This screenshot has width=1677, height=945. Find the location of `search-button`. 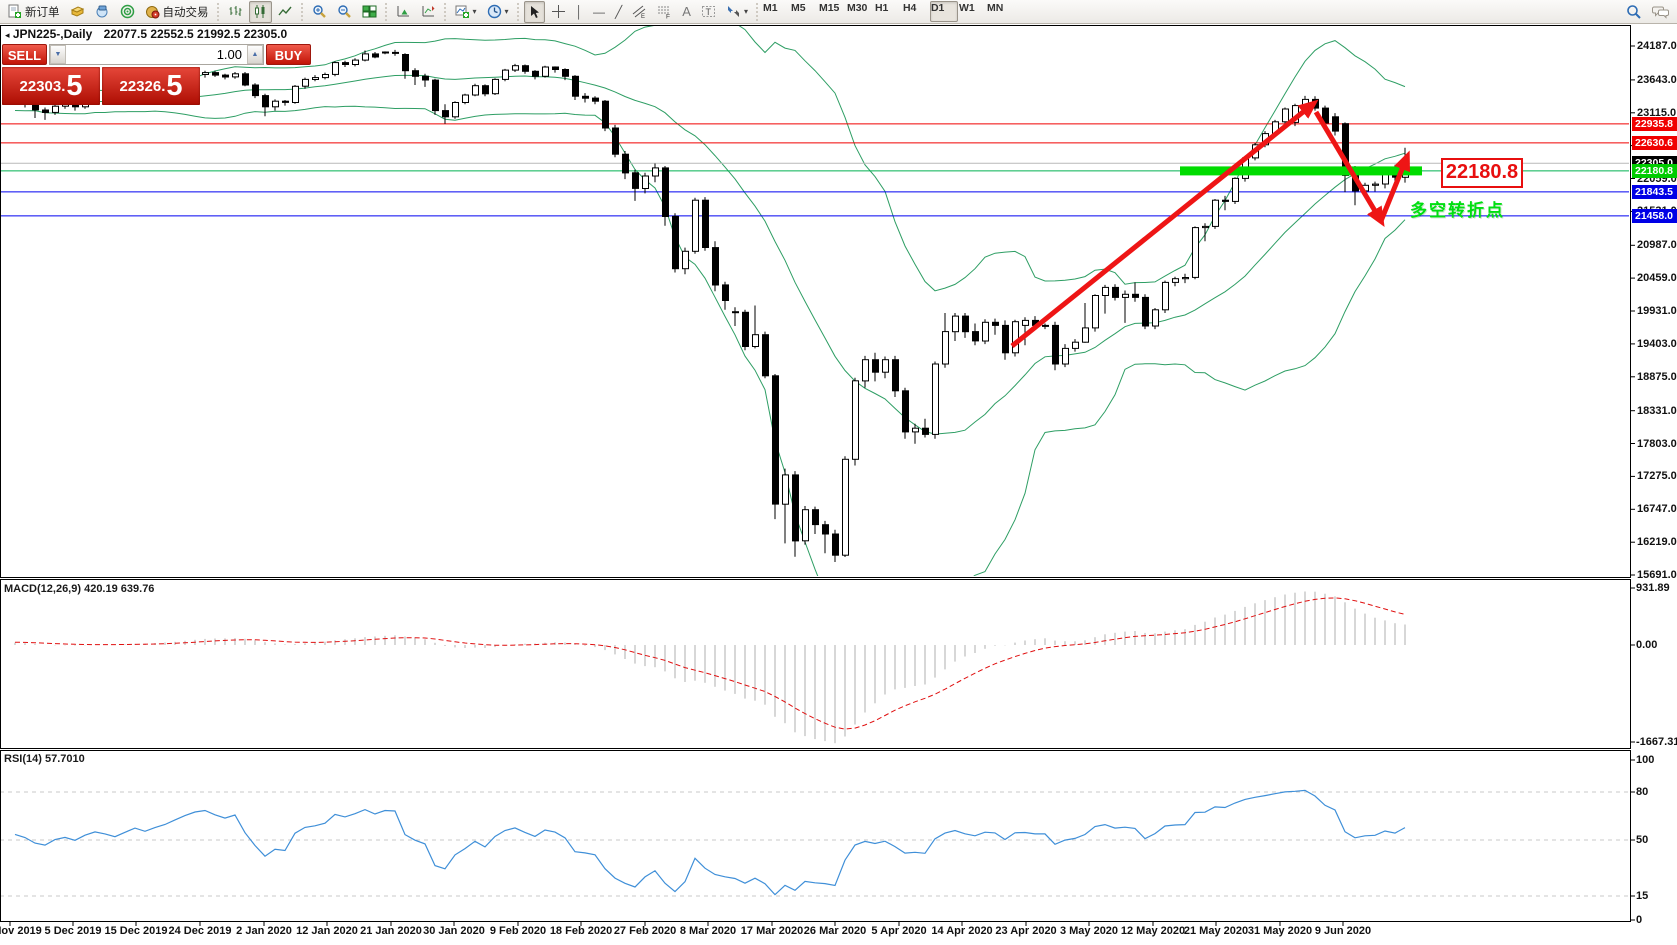

search-button is located at coordinates (1634, 12).